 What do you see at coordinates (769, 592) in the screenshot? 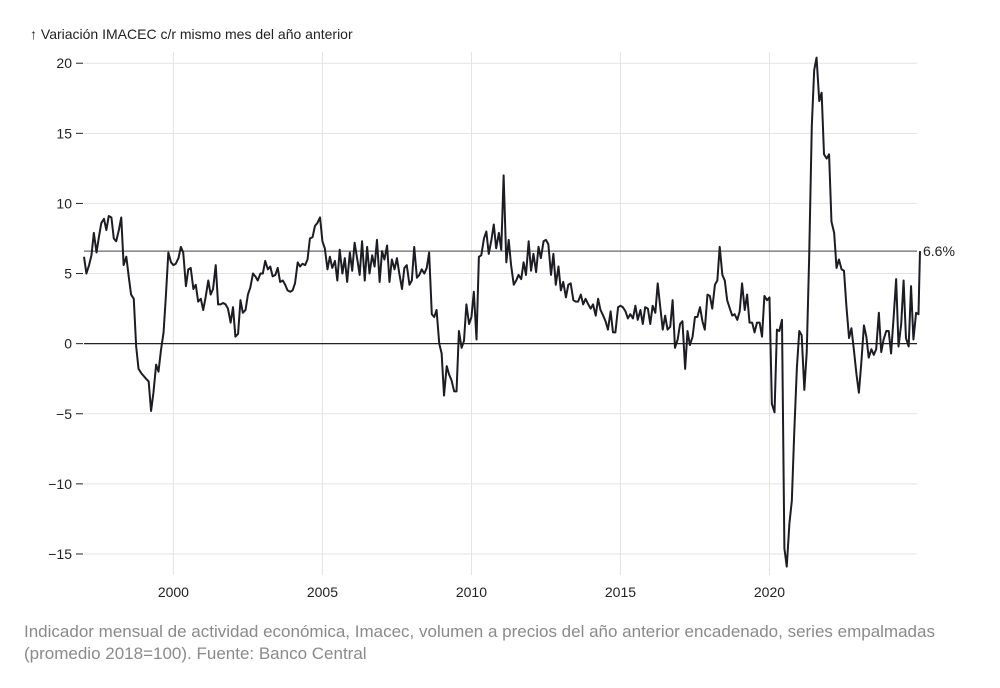
I see `x-tick-label: 2020` at bounding box center [769, 592].